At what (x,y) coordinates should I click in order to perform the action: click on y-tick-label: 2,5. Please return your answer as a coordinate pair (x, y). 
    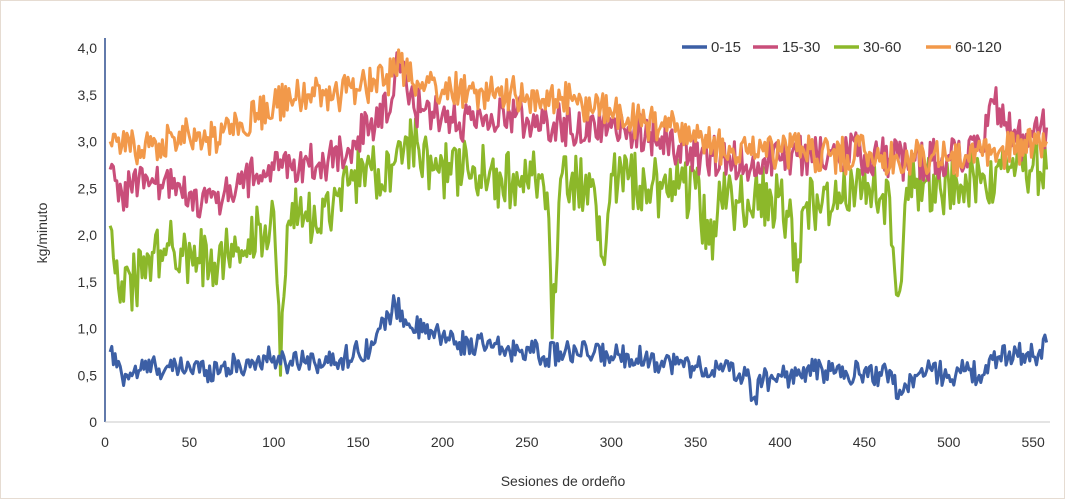
    Looking at the image, I should click on (88, 188).